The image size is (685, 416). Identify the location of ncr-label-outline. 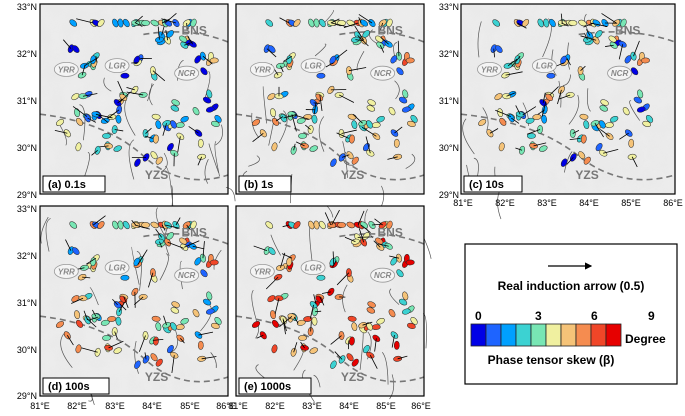
(619, 73).